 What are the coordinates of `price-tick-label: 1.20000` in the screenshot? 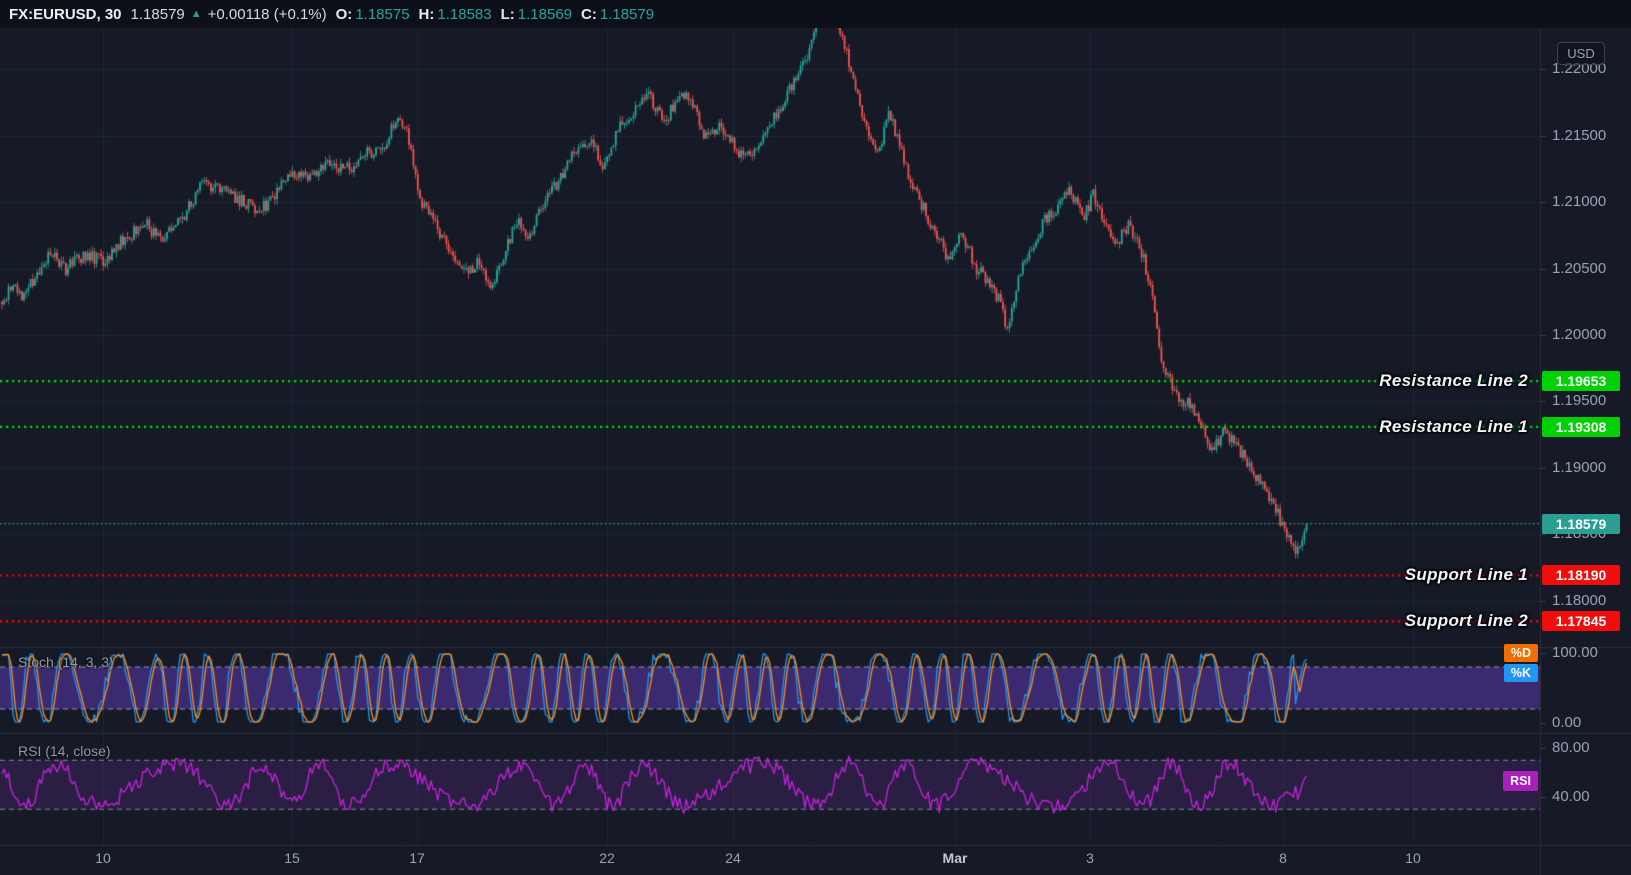 It's located at (1579, 334).